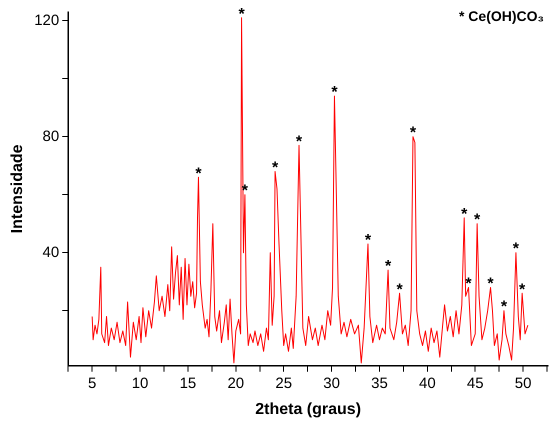 Image resolution: width=556 pixels, height=423 pixels. What do you see at coordinates (501, 16) in the screenshot?
I see `annotation: * Ce(OH)CO₃` at bounding box center [501, 16].